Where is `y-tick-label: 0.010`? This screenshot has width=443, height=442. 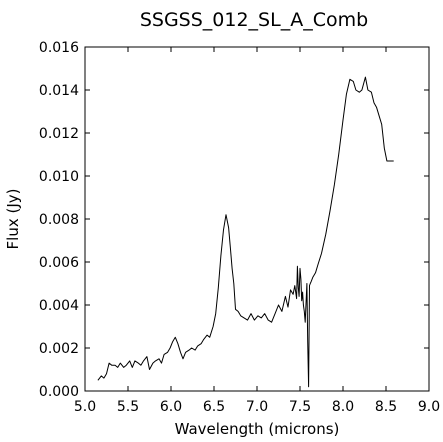 y-tick-label: 0.010 is located at coordinates (59, 177).